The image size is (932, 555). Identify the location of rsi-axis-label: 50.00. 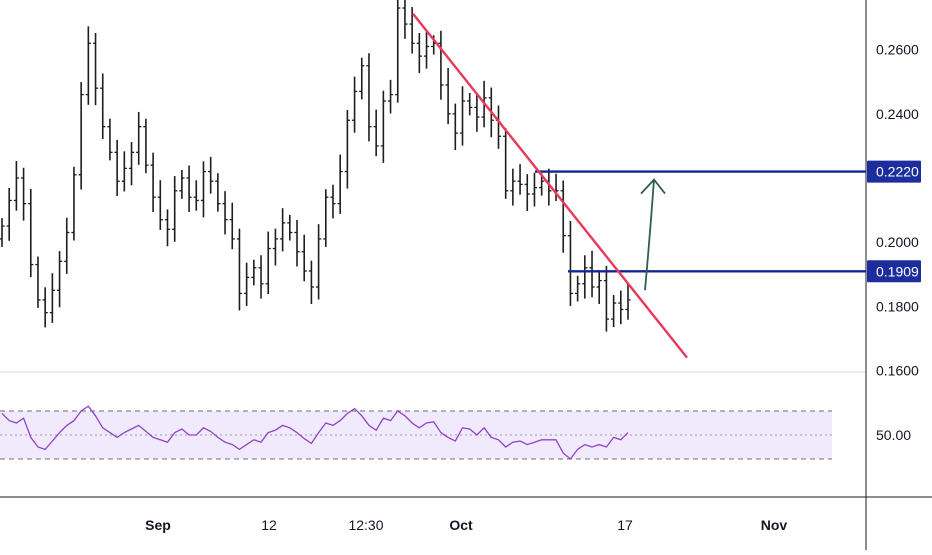
(893, 435).